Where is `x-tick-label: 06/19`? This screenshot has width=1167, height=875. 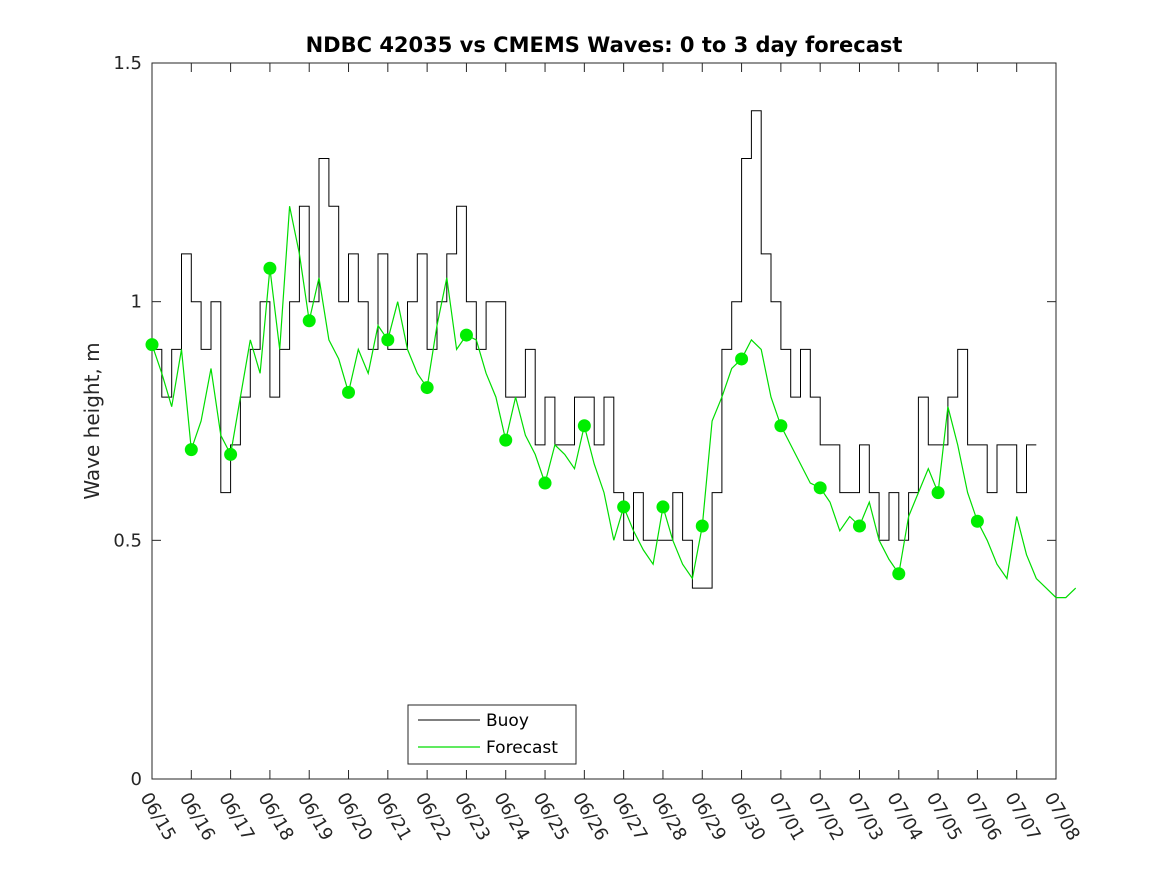 x-tick-label: 06/19 is located at coordinates (315, 816).